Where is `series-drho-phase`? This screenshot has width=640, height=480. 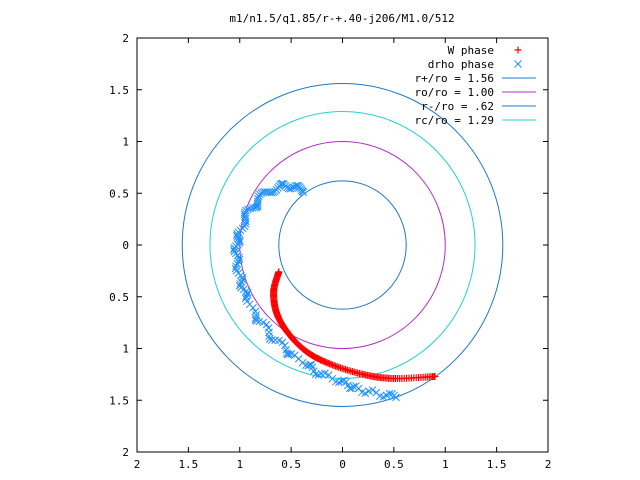
series-drho-phase is located at coordinates (315, 290).